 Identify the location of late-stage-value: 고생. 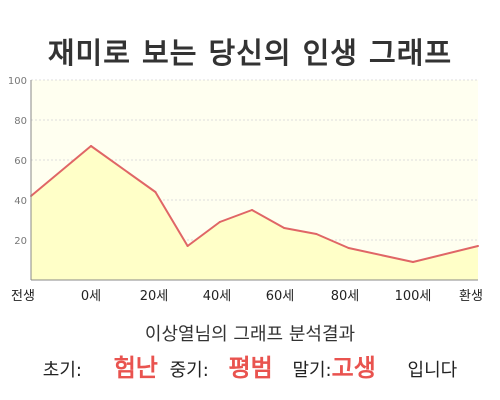
(353, 368).